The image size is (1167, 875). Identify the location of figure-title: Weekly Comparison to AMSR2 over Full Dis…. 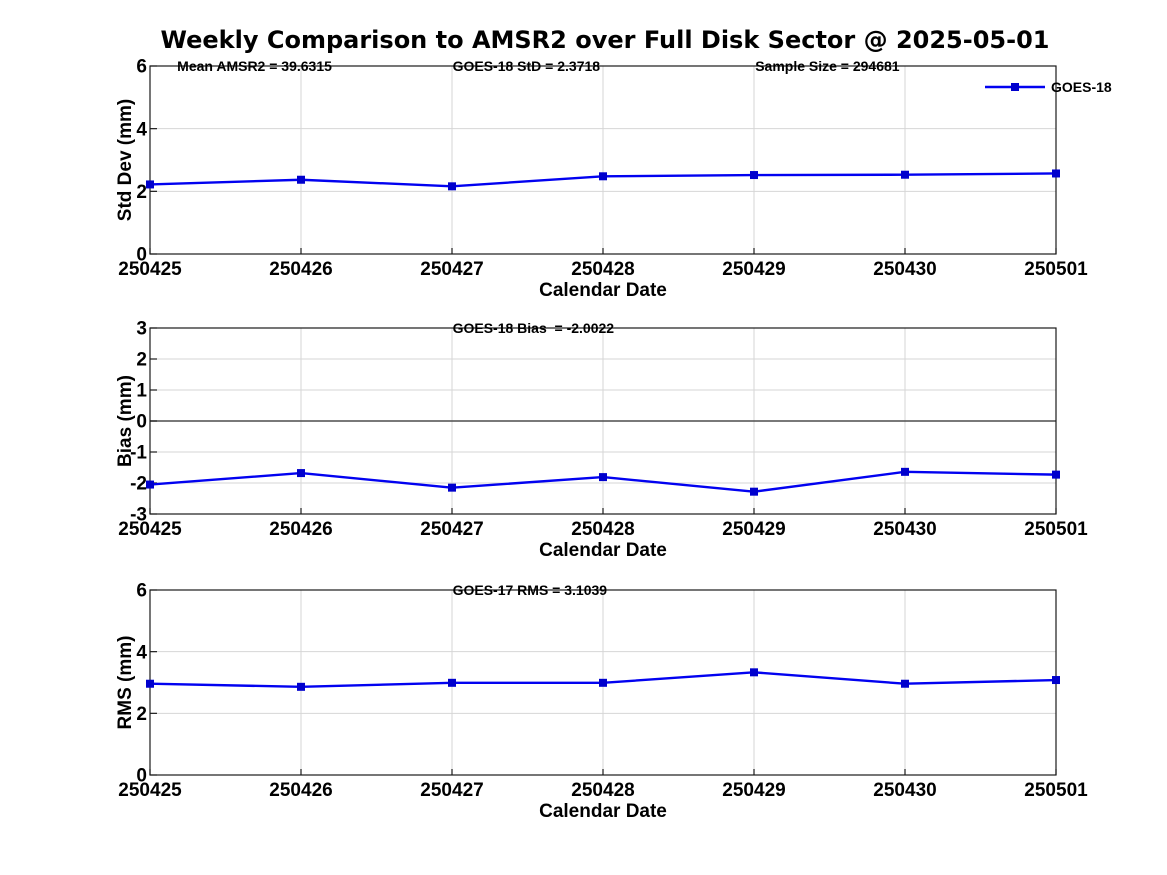
(605, 40).